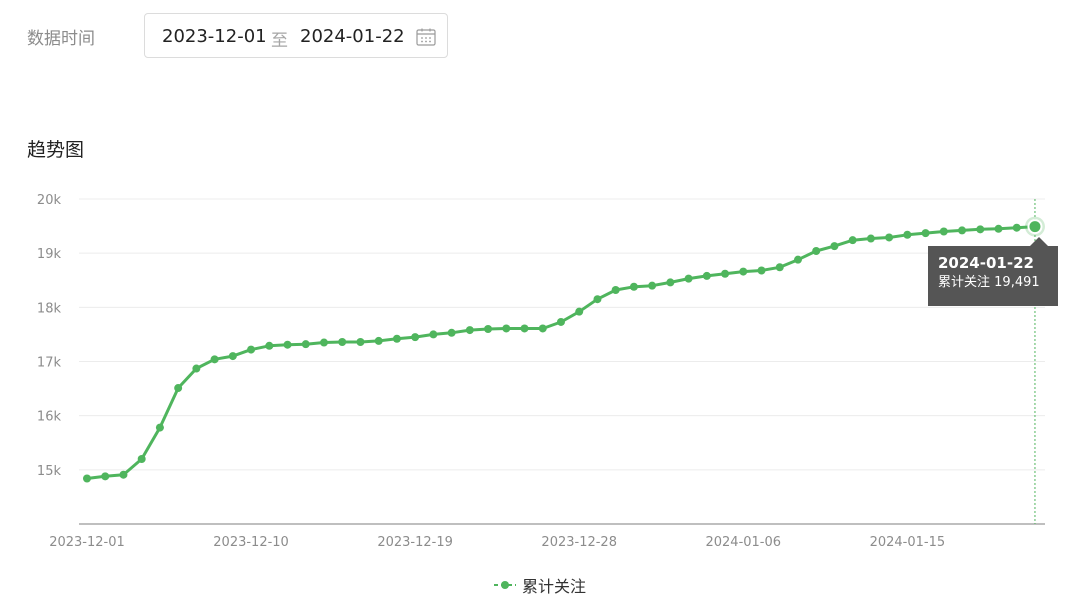  What do you see at coordinates (553, 586) in the screenshot?
I see `legend-label: 累计关注` at bounding box center [553, 586].